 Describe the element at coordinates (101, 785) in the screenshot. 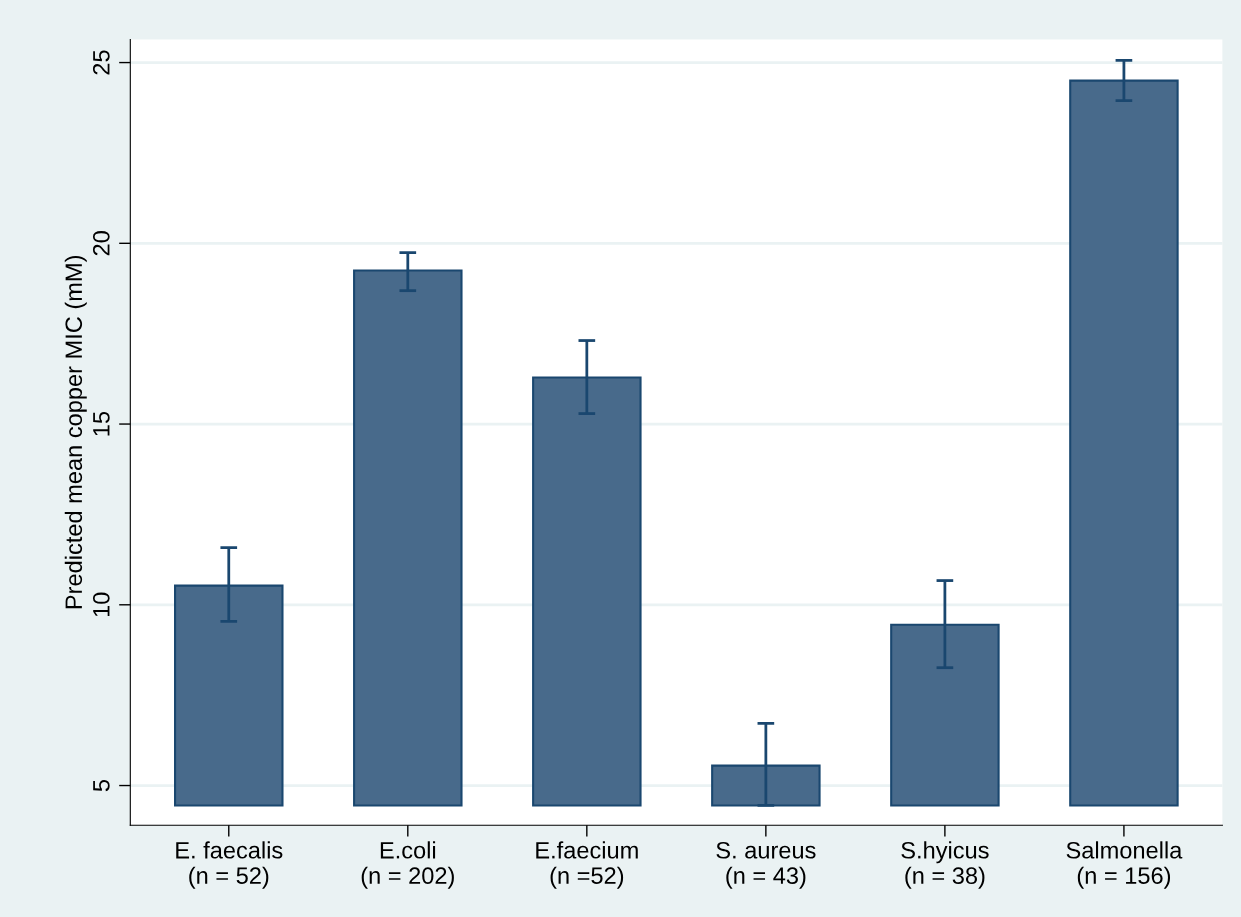

I see `y-tick-label: 5` at that location.